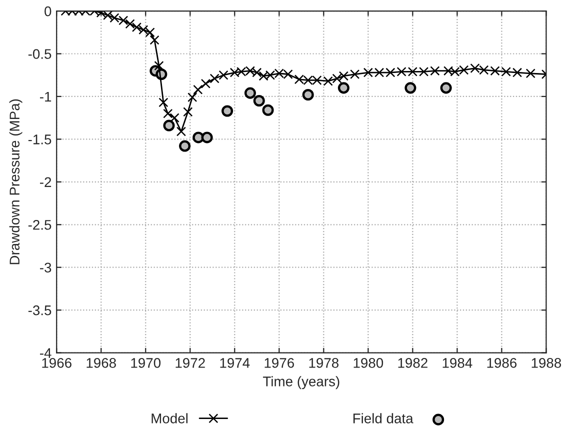 Image resolution: width=566 pixels, height=441 pixels. I want to click on legend-label: Field data, so click(383, 418).